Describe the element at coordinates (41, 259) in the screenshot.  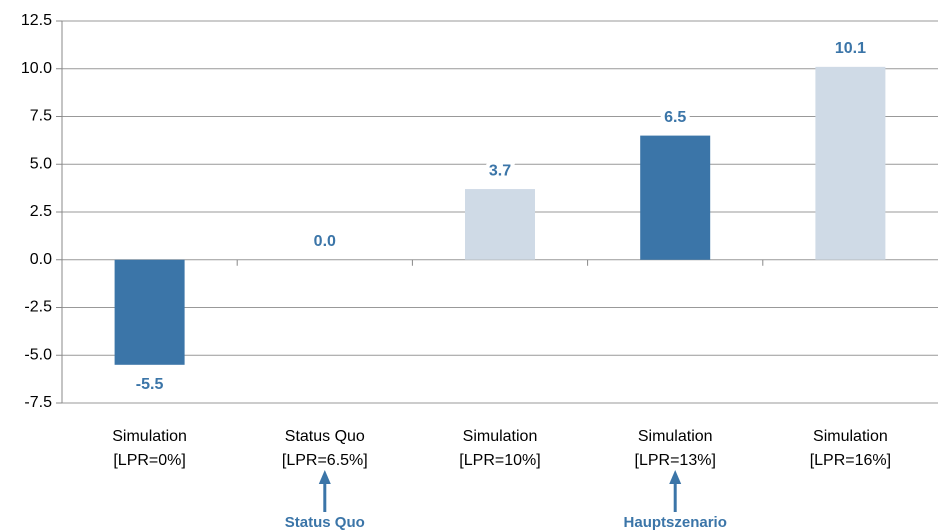
I see `y-tick-label: 0.0` at that location.